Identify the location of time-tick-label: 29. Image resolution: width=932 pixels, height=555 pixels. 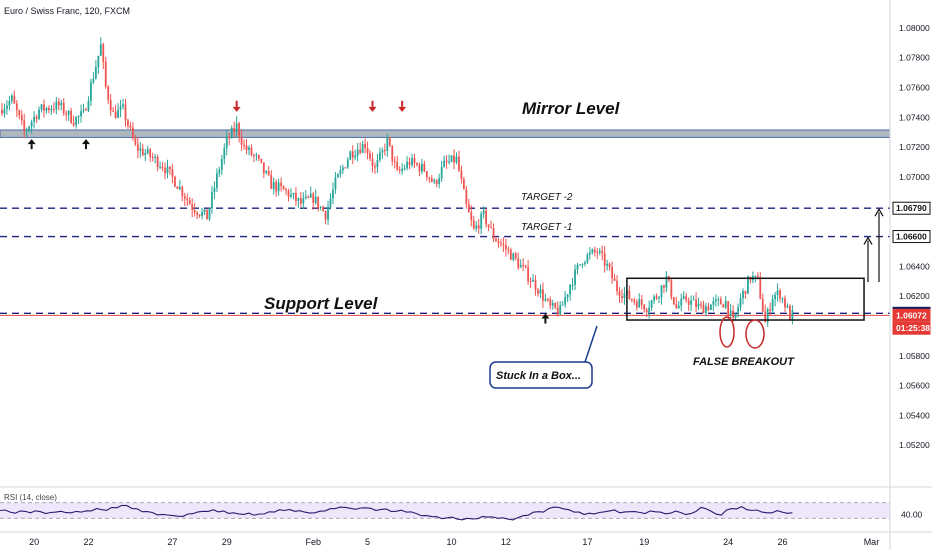
(227, 542).